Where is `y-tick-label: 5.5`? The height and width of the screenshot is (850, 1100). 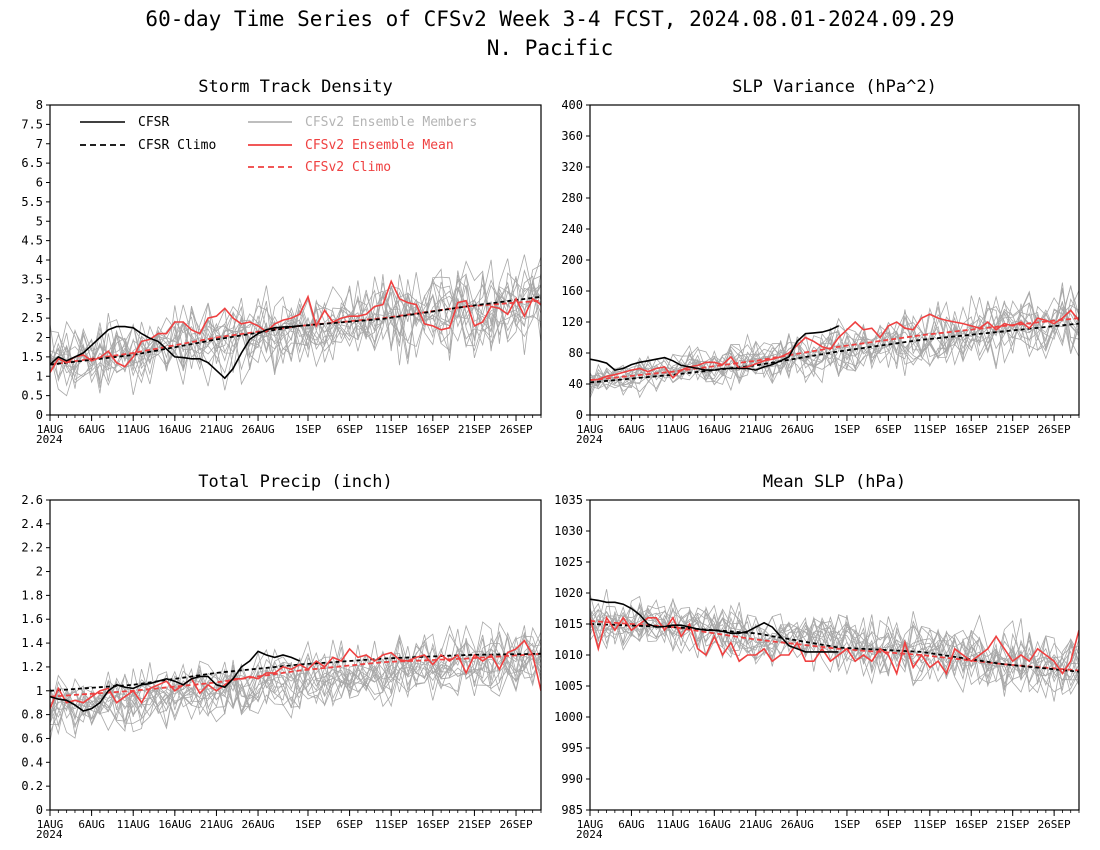
y-tick-label: 5.5 is located at coordinates (32, 202).